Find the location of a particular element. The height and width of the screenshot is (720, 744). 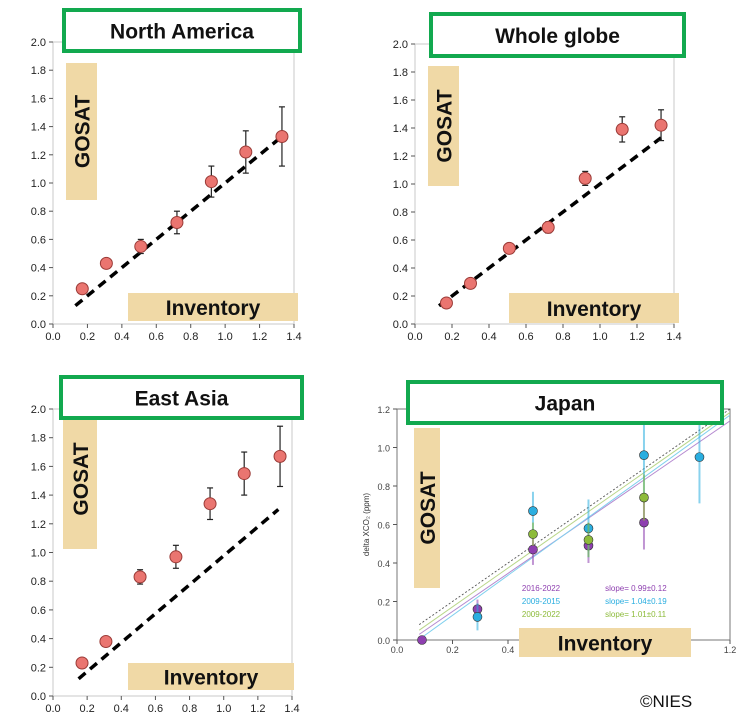

chart-title: Whole globe is located at coordinates (557, 36).